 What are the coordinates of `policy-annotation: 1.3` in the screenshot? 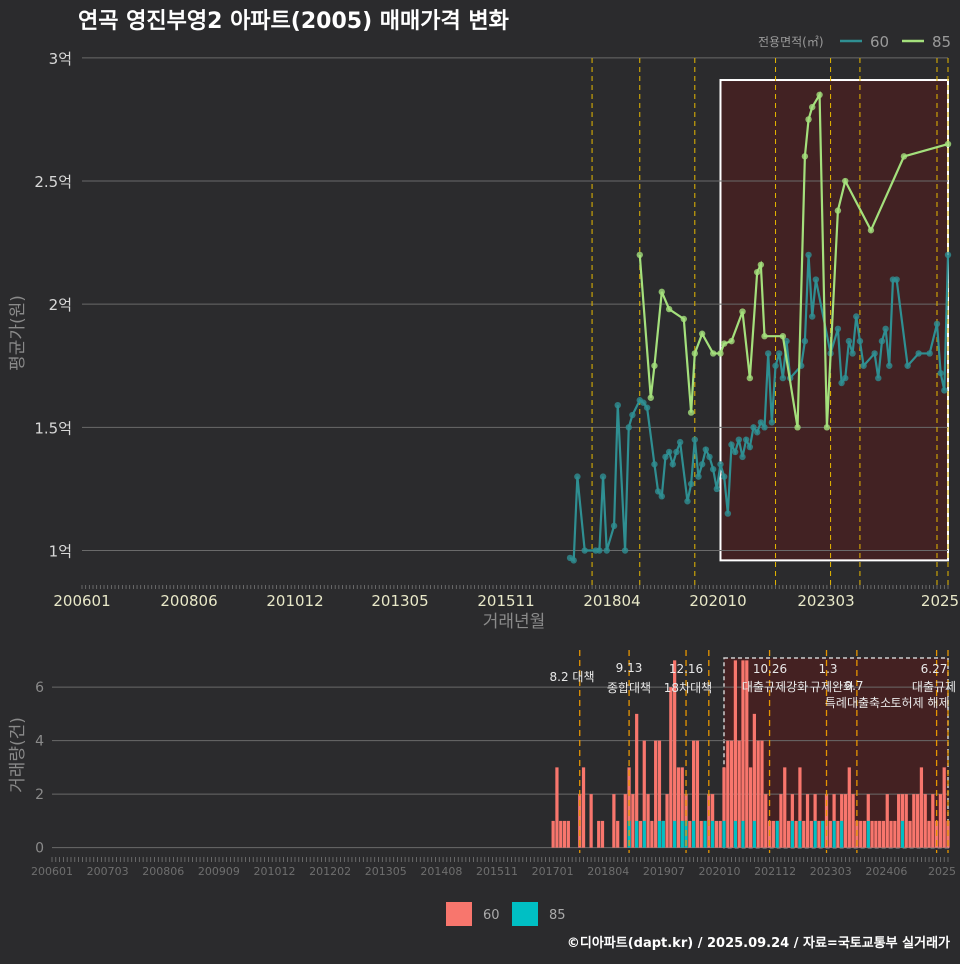 It's located at (827, 669).